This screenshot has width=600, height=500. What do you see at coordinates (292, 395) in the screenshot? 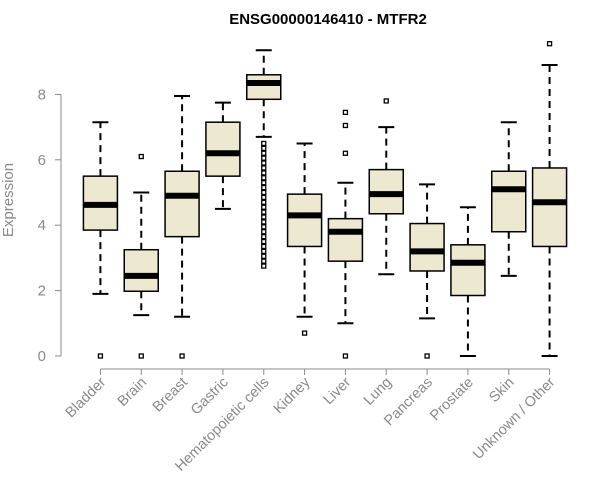
I see `x-tick-label: Kidney` at bounding box center [292, 395].